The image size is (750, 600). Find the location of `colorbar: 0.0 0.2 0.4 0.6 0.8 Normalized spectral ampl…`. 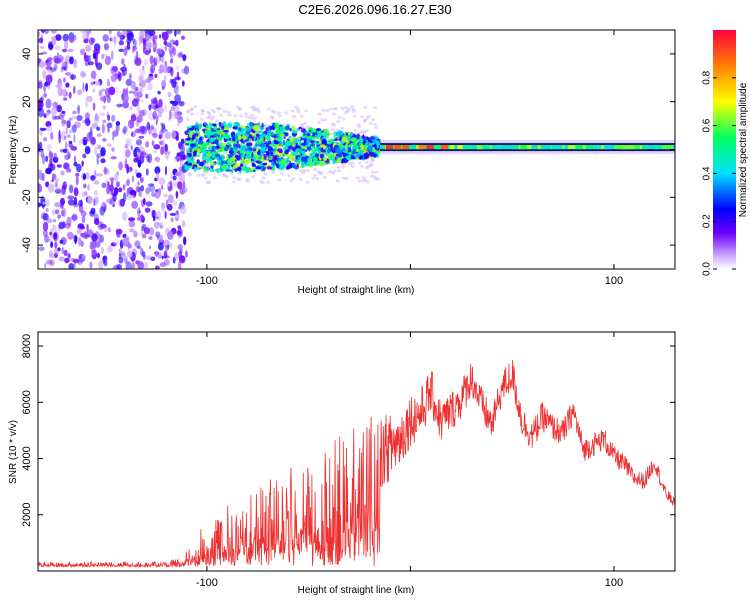

colorbar: 0.0 0.2 0.4 0.6 0.8 Normalized spectral ampl… is located at coordinates (725, 153).